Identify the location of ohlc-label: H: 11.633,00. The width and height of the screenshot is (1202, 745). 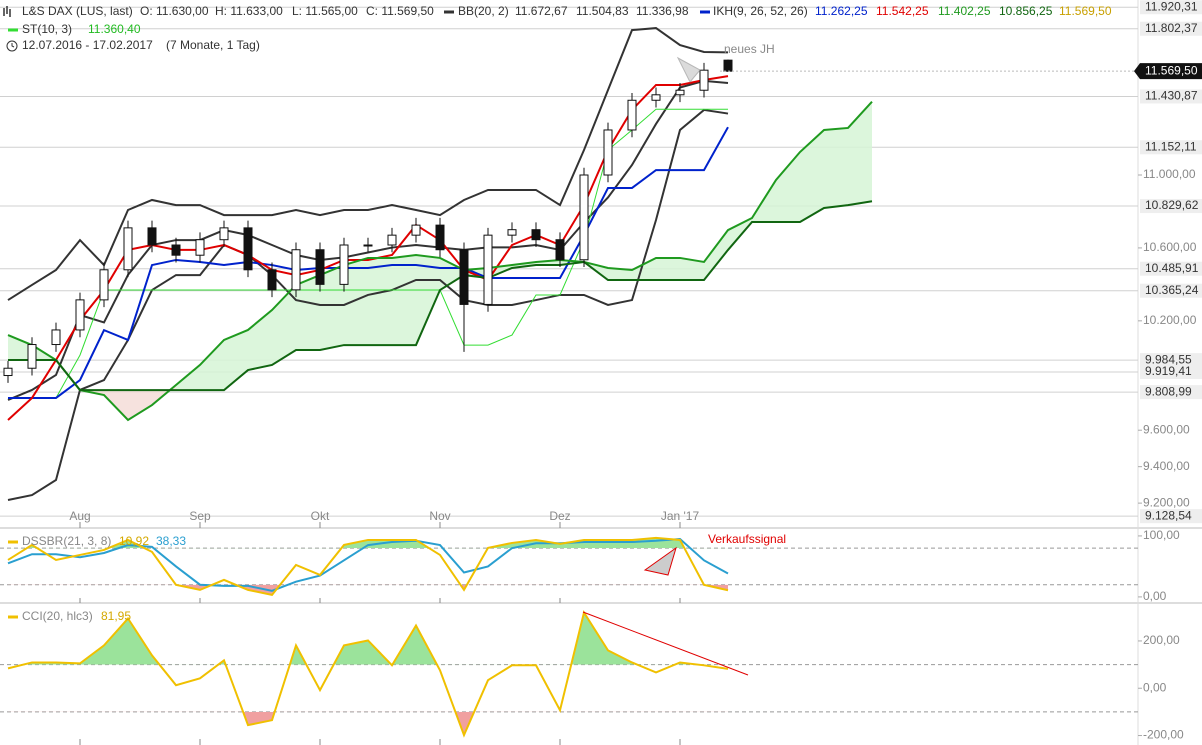
(249, 11).